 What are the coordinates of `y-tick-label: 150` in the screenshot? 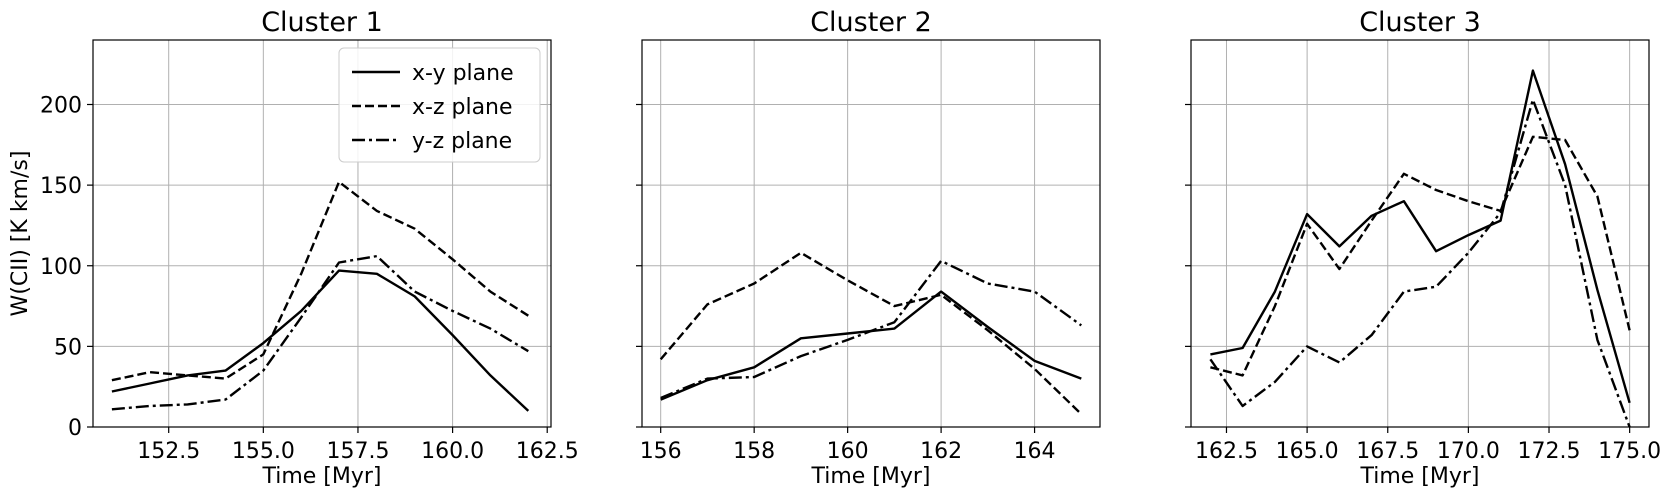 It's located at (61, 186).